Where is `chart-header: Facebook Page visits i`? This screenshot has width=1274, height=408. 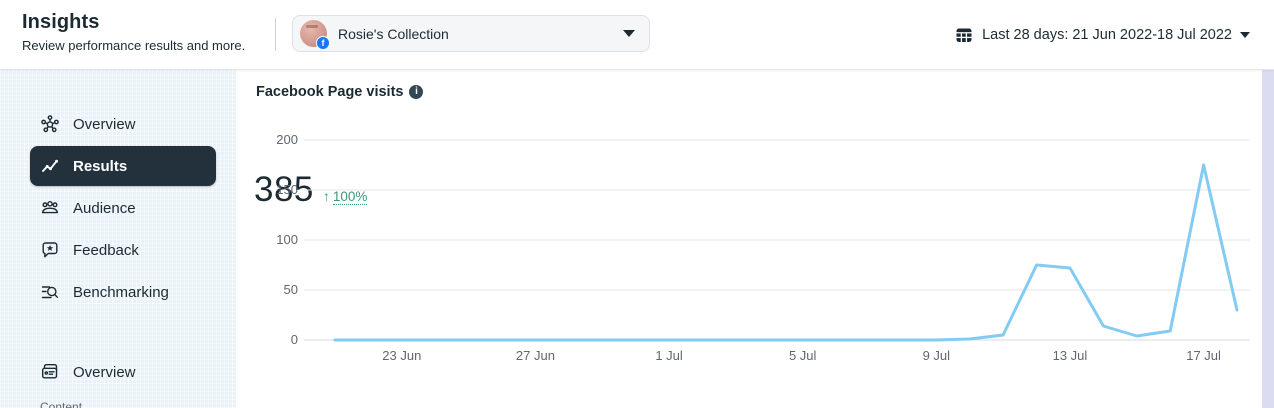 chart-header: Facebook Page visits i is located at coordinates (340, 92).